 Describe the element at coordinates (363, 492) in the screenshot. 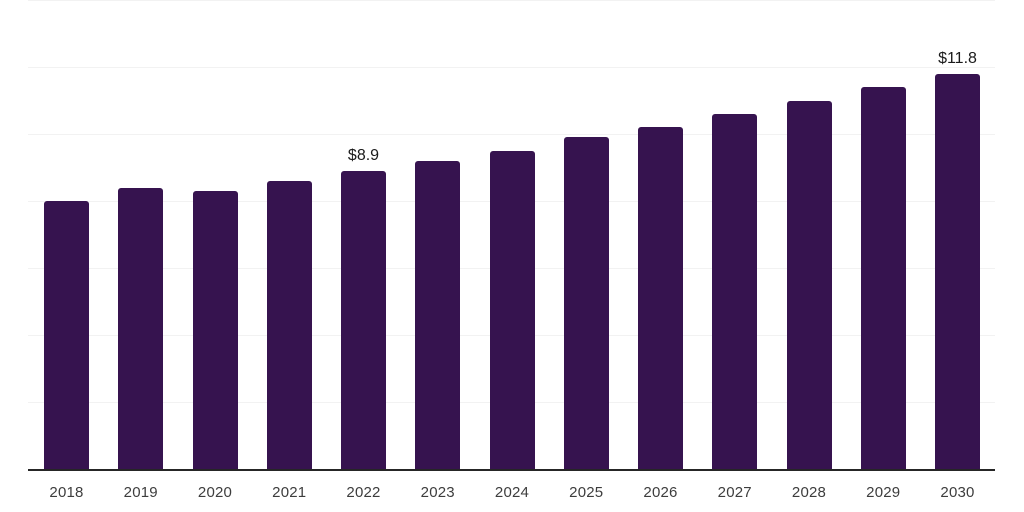

I see `x-tick-label-2022: 2022` at that location.